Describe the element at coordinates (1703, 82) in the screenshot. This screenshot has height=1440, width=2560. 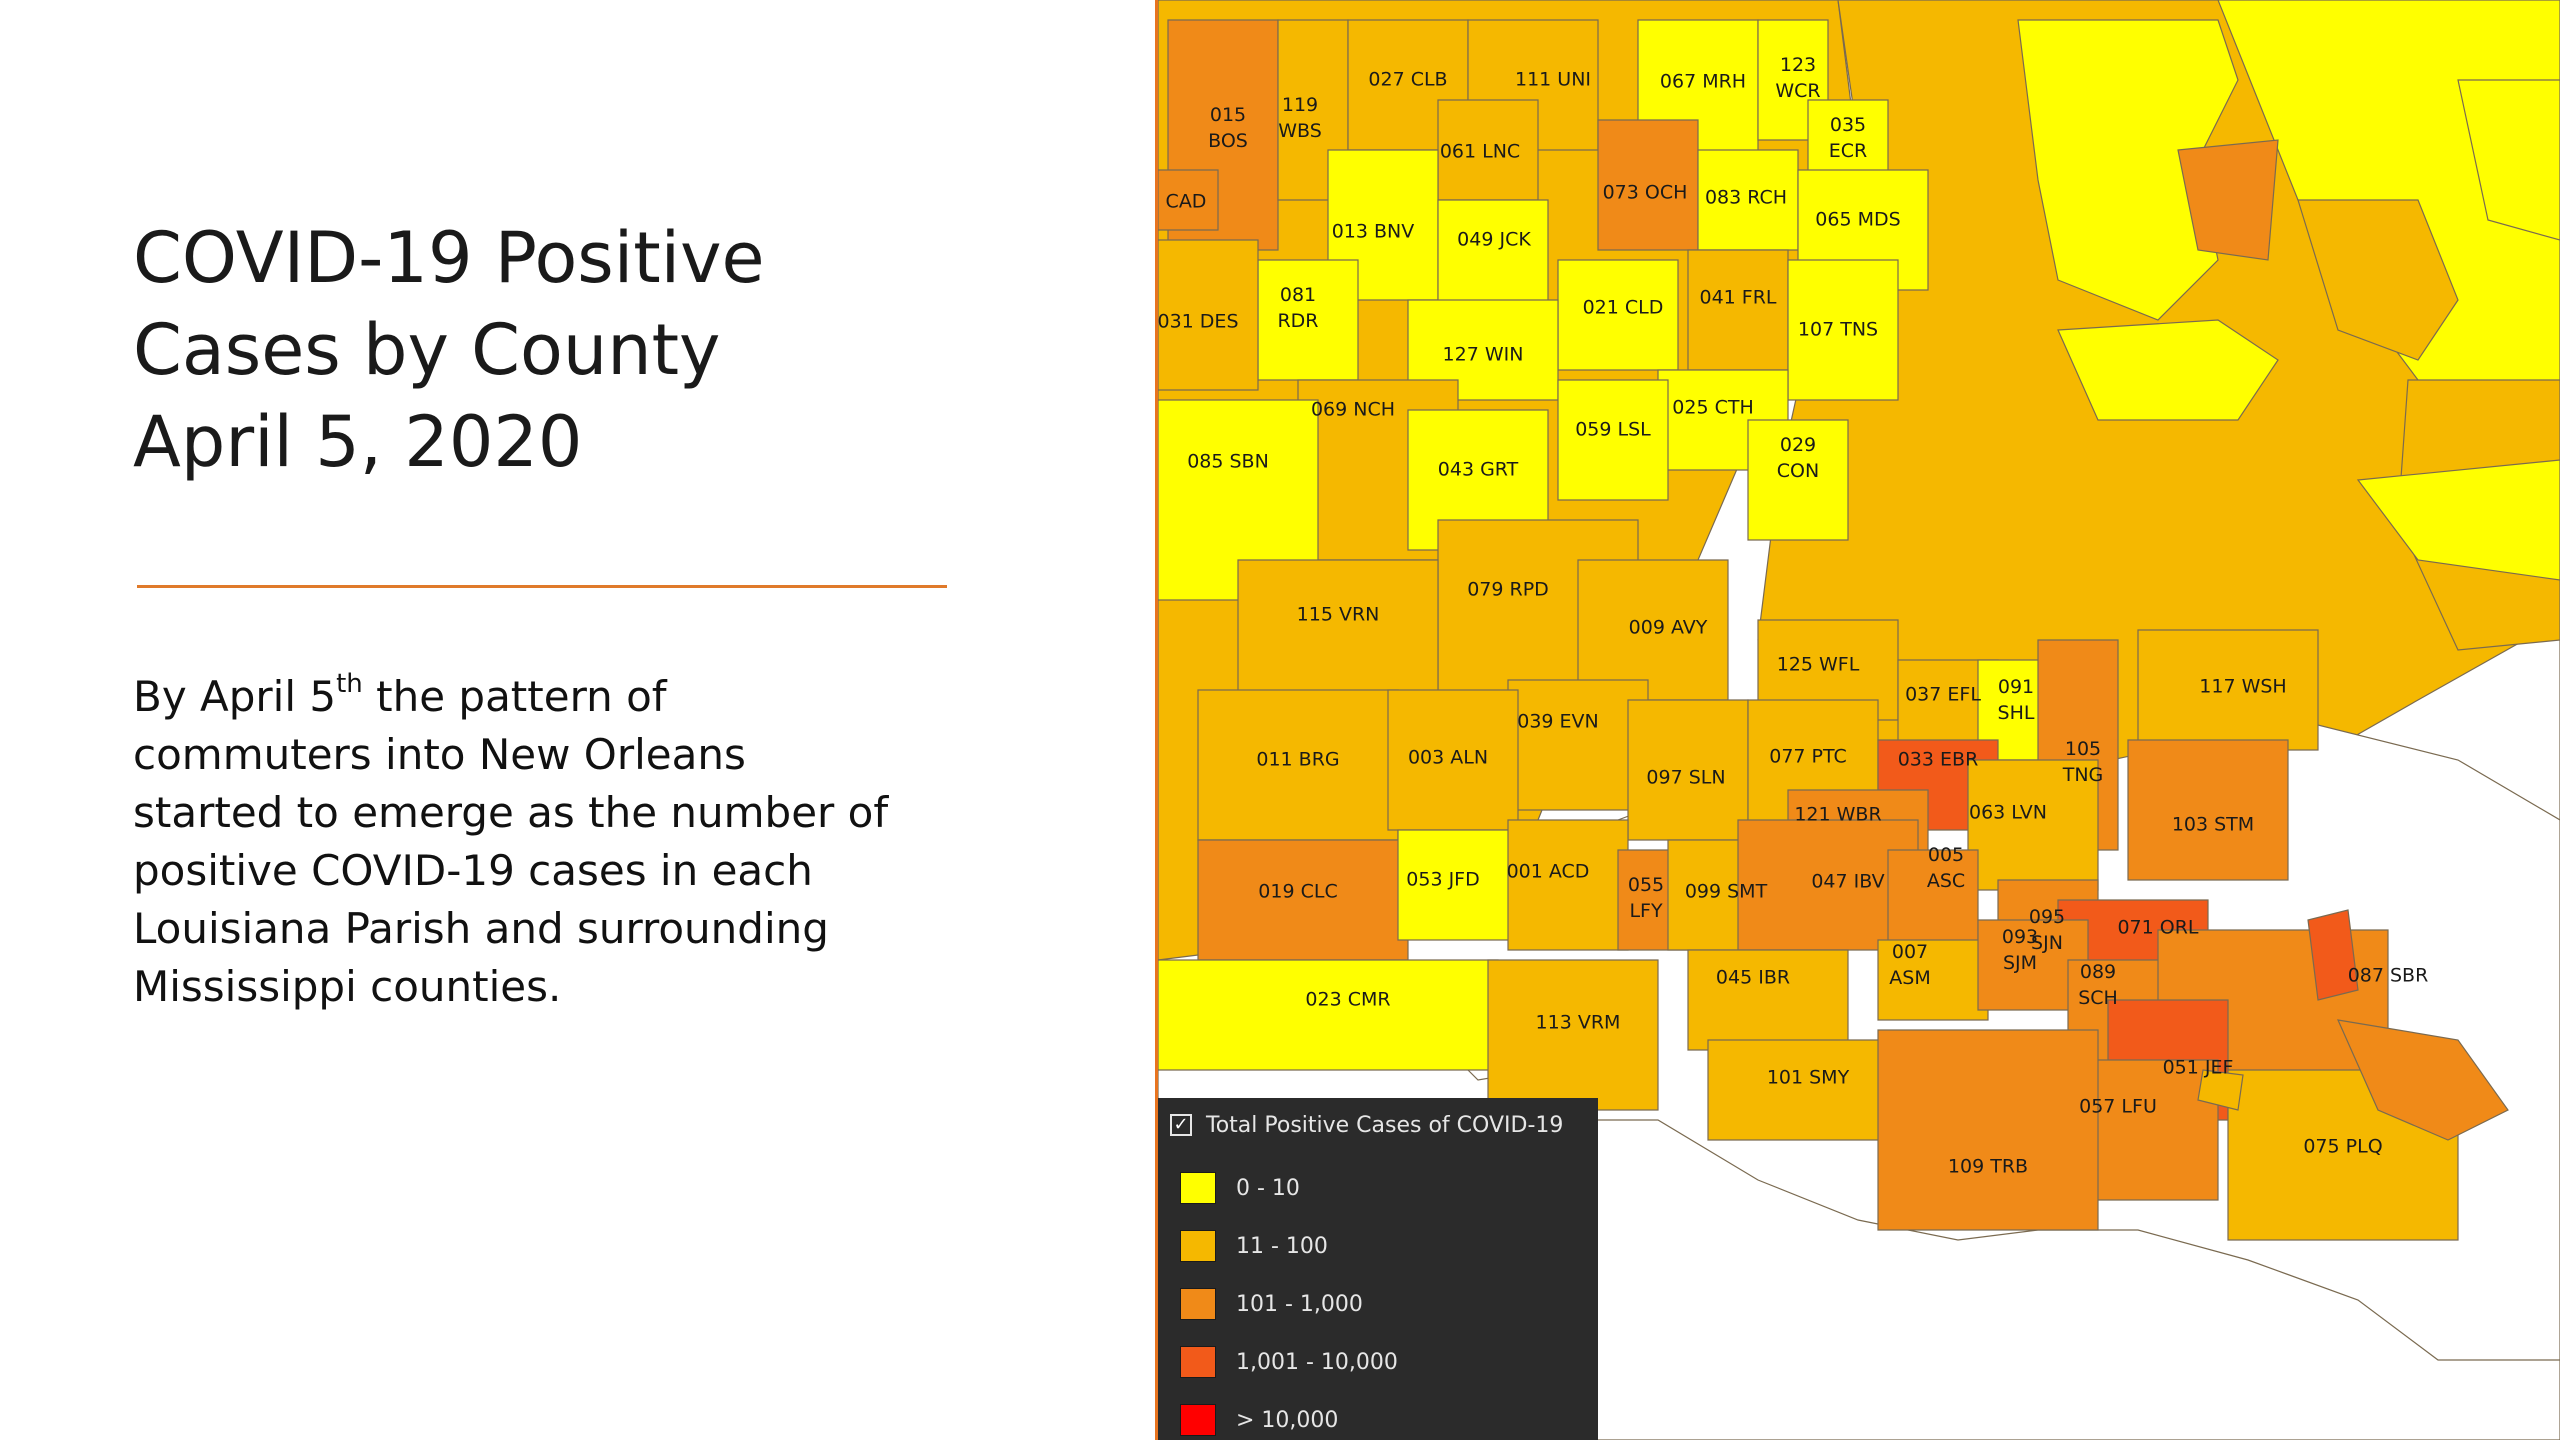
I see `parish-label-mrh: 067 MRH` at that location.